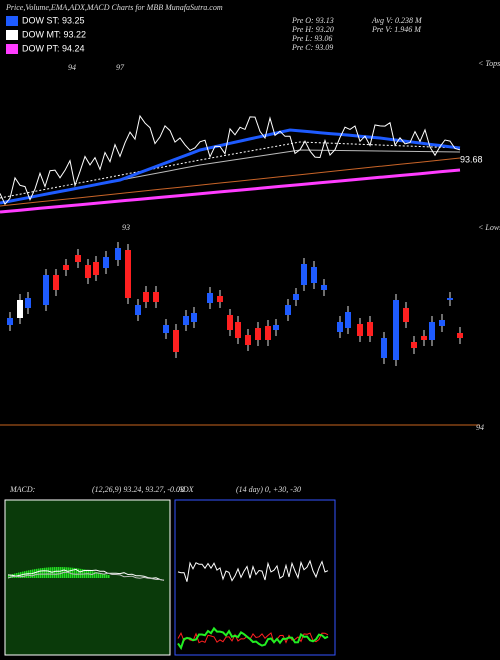 Image resolution: width=500 pixels, height=660 pixels. I want to click on price-line, so click(230, 160).